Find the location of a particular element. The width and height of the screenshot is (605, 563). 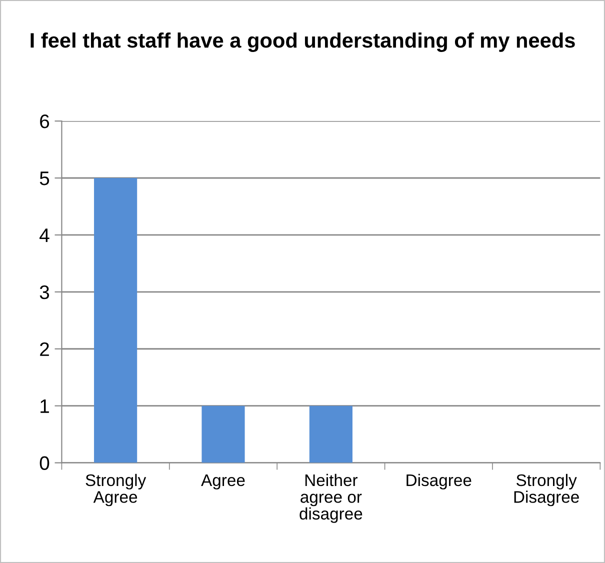

y-tick-label: 2 is located at coordinates (44, 349).